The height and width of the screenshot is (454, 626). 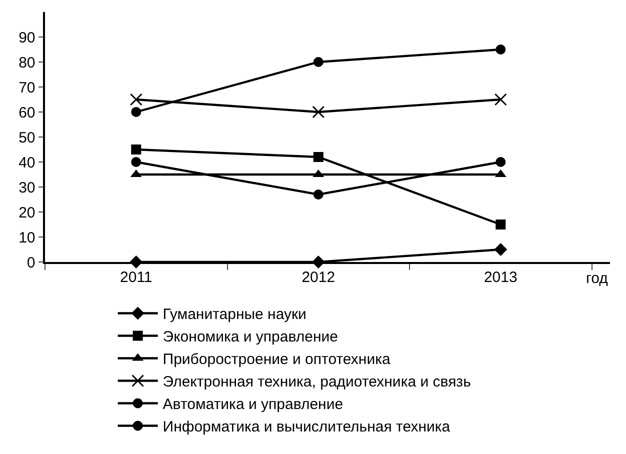 What do you see at coordinates (253, 405) in the screenshot?
I see `legend-label: Автоматика и управление` at bounding box center [253, 405].